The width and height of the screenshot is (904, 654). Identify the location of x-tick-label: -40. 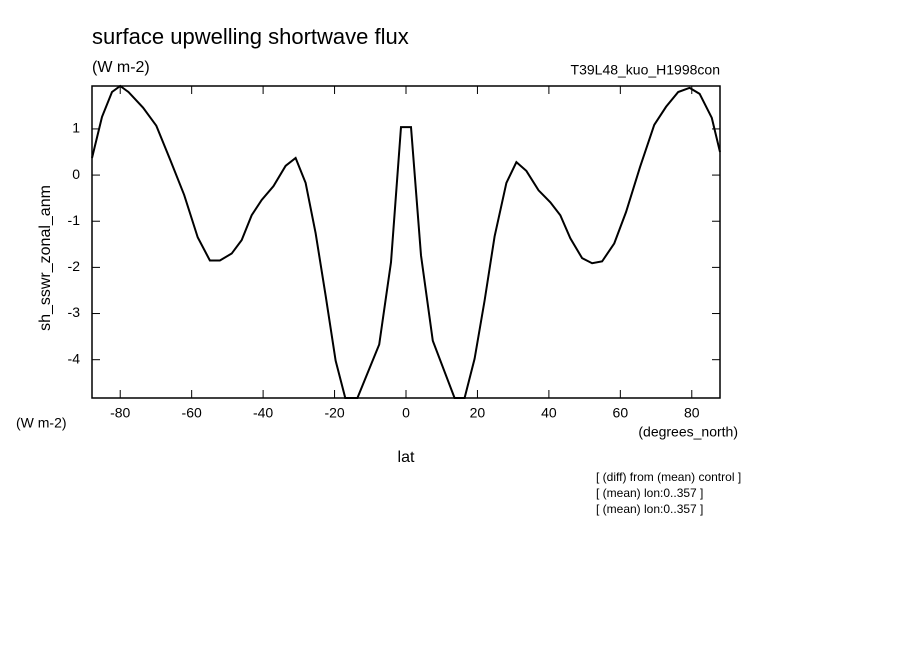
(263, 413).